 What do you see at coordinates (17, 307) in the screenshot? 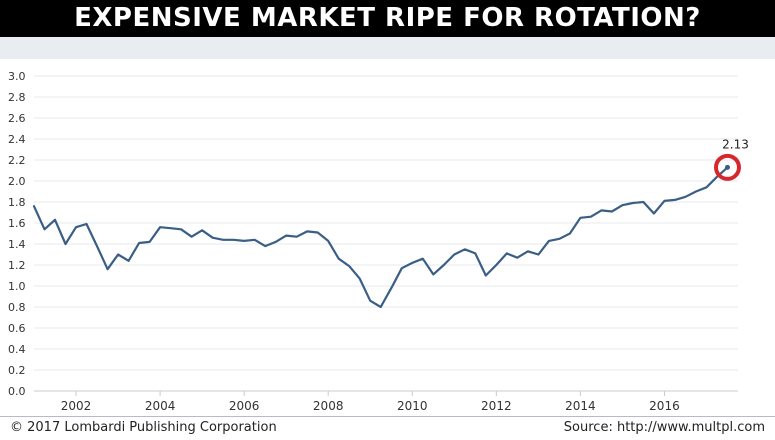
I see `y-tick-label: 0.8` at bounding box center [17, 307].